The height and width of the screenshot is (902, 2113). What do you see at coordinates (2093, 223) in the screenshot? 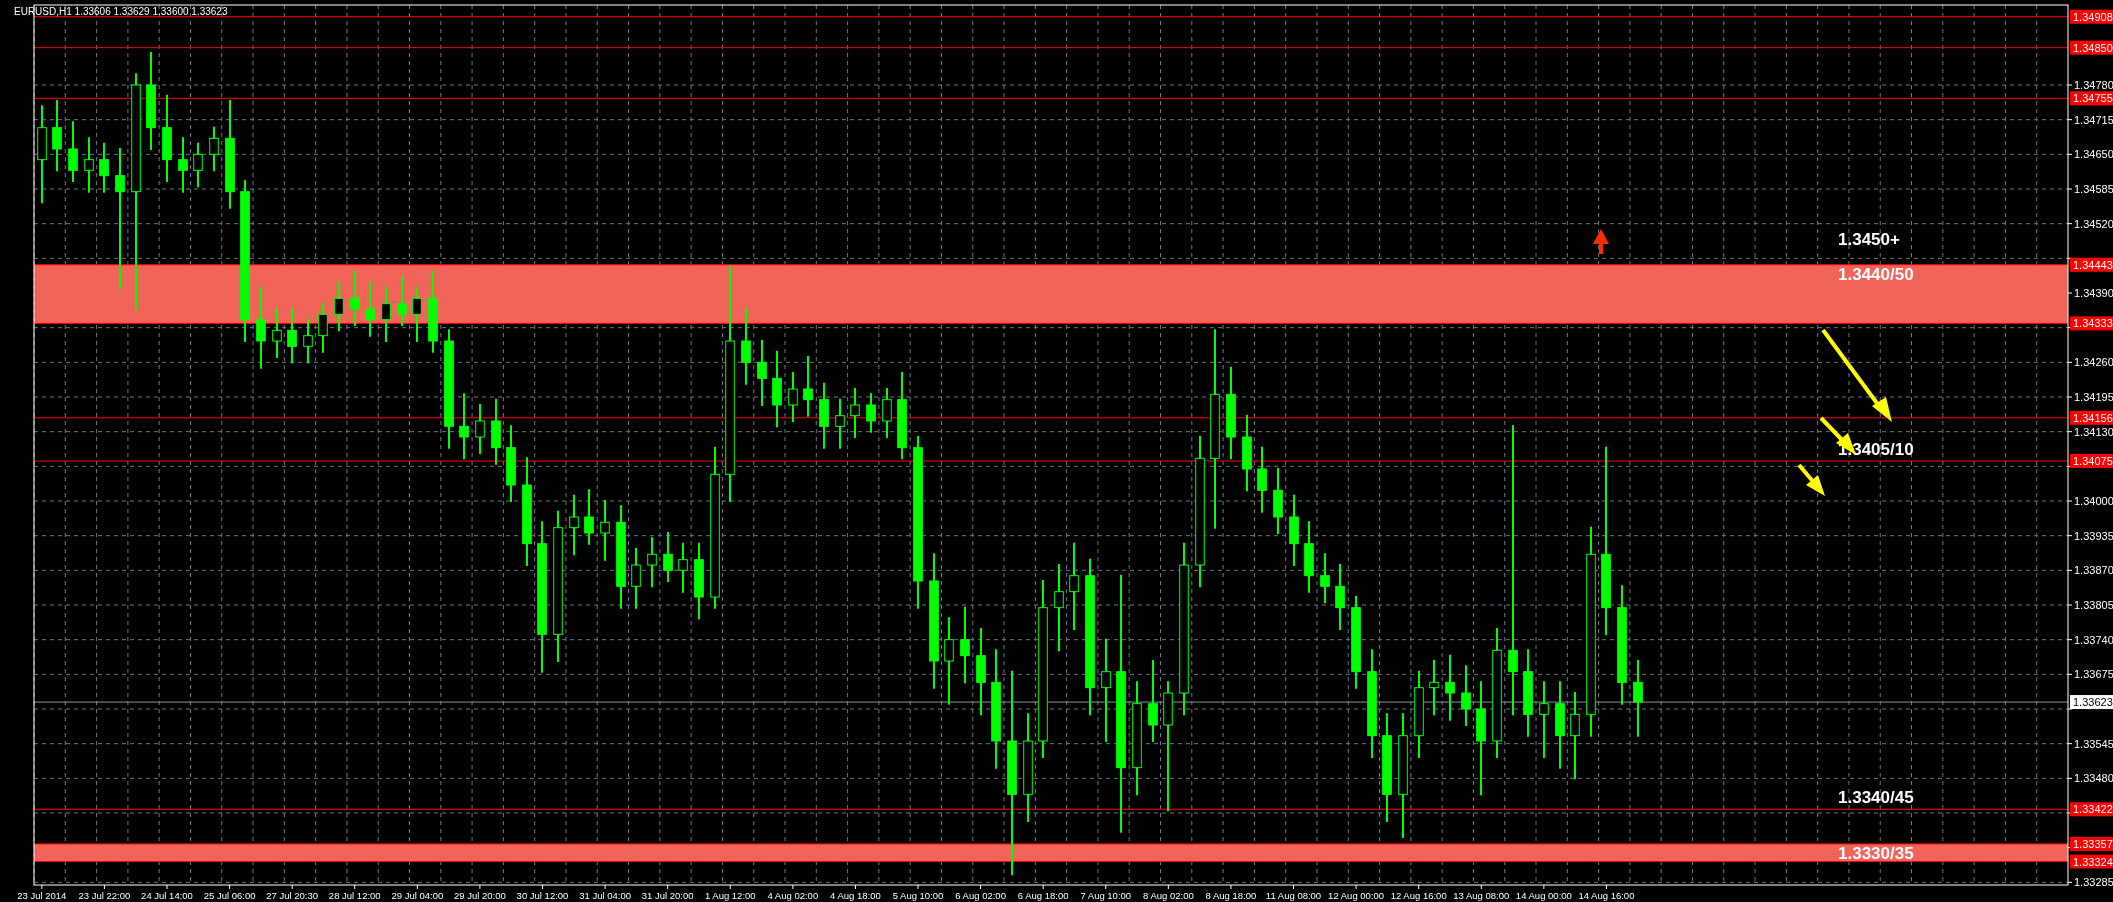
I see `y-tick-label: 1.34520` at bounding box center [2093, 223].